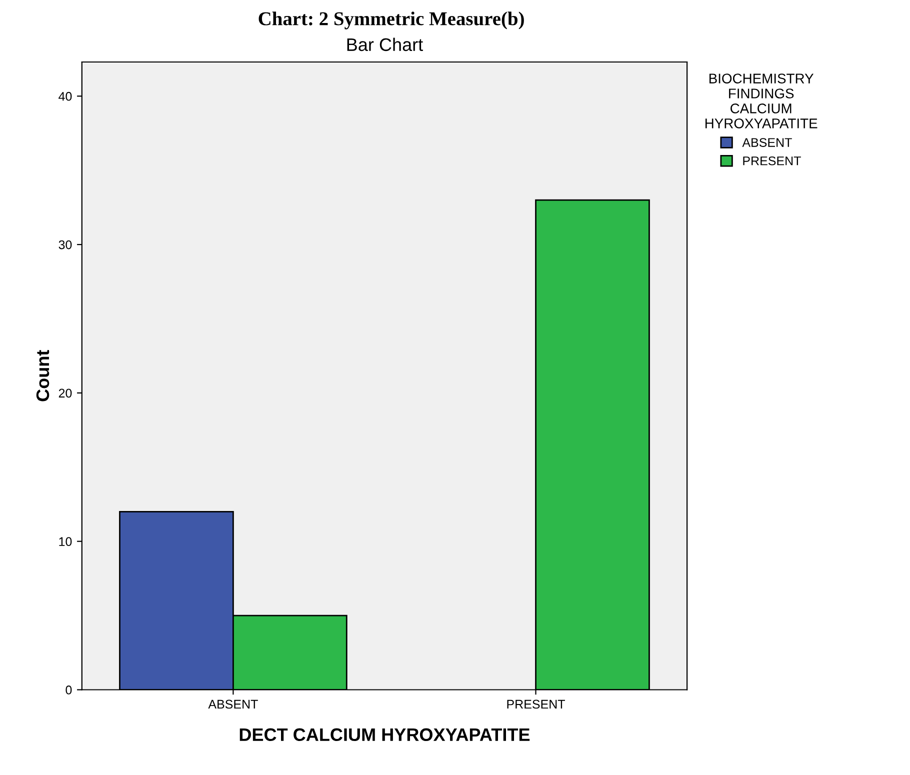  What do you see at coordinates (761, 101) in the screenshot?
I see `legend-title: BIOCHEMISTRY FINDINGS CALCIUM HYROXYAPATITE` at bounding box center [761, 101].